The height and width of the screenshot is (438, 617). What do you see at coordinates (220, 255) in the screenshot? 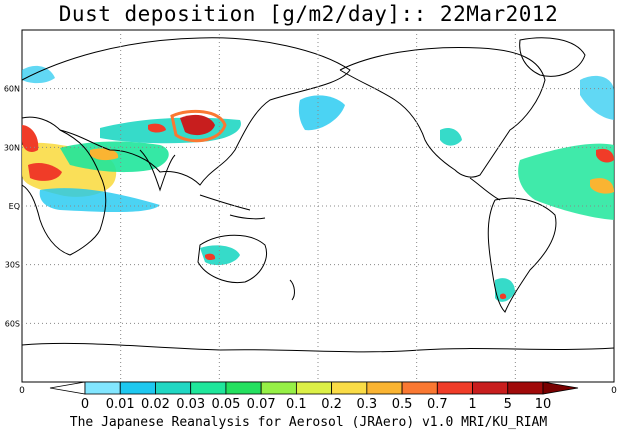
I see `dust-australia` at bounding box center [220, 255].